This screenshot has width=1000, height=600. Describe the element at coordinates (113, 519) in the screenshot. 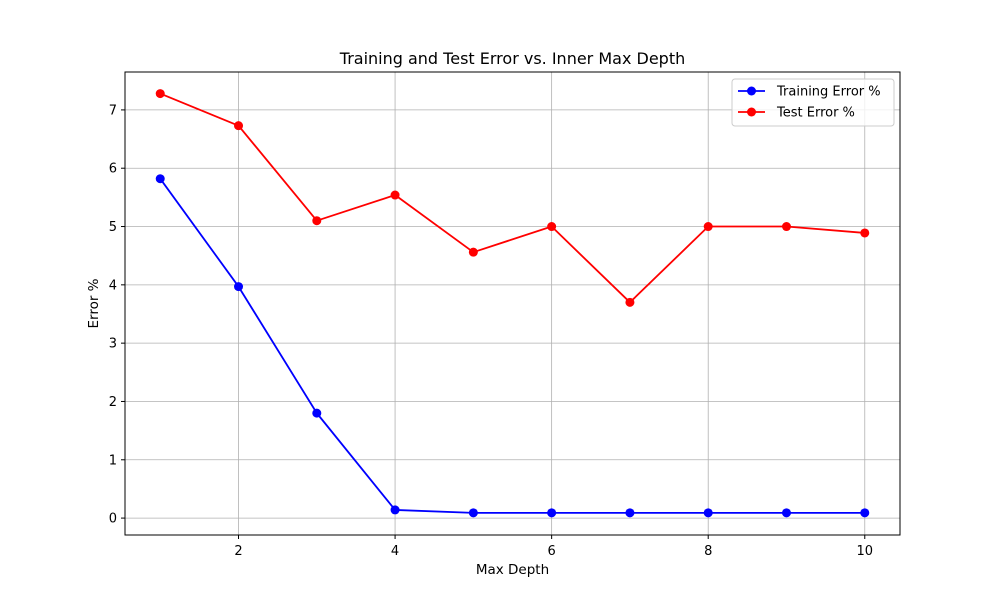

I see `y-tick-label: 0` at that location.